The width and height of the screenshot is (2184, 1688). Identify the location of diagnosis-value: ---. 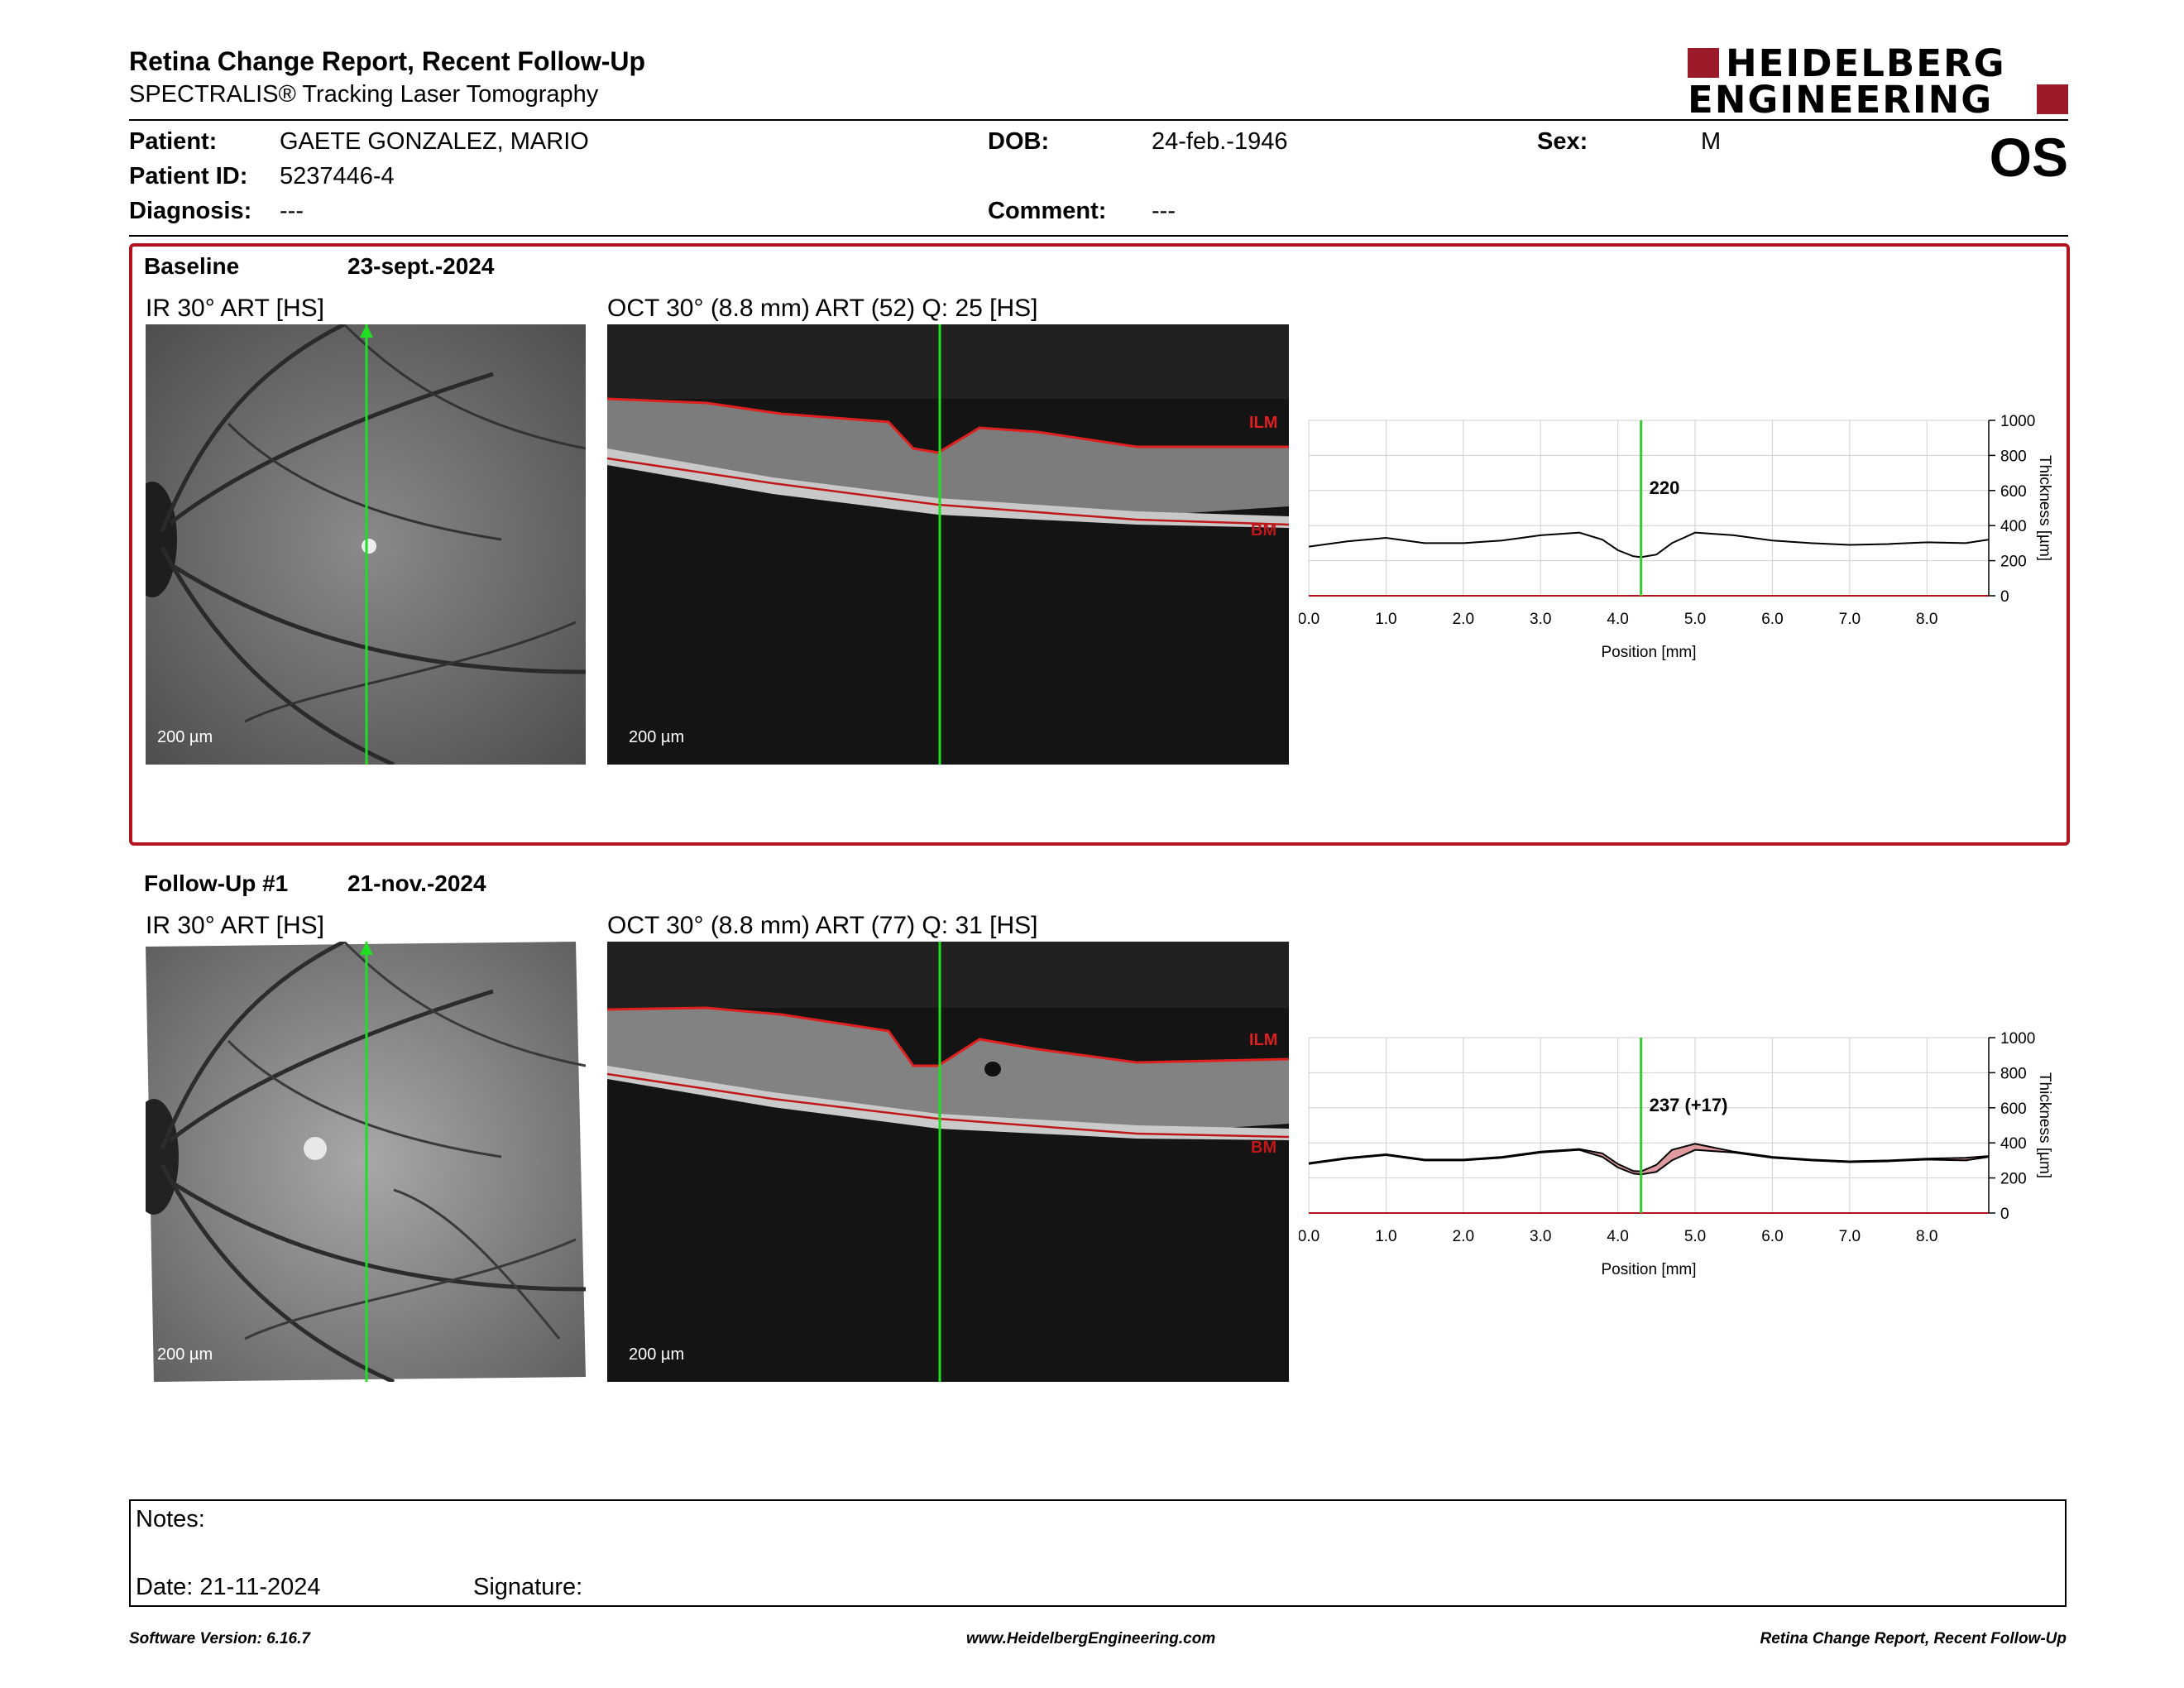
(292, 211).